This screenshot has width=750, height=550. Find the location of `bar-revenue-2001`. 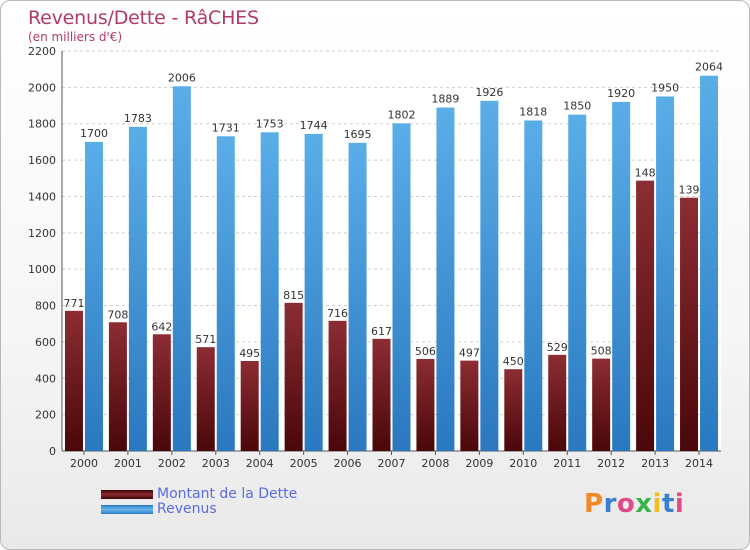

bar-revenue-2001 is located at coordinates (137, 289).